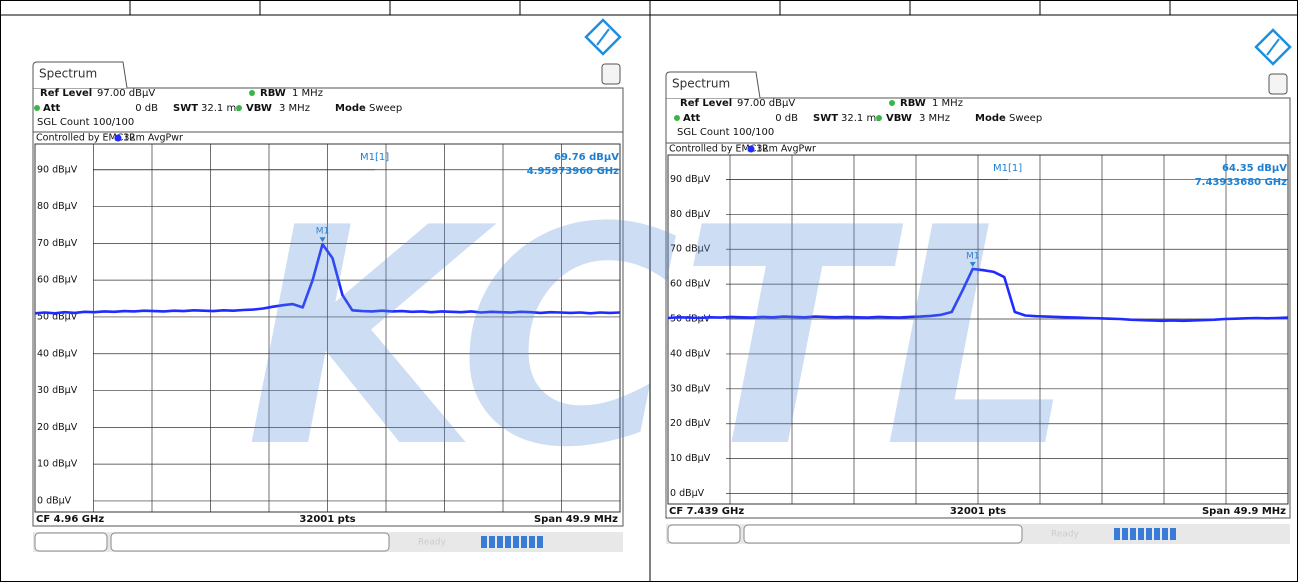 The width and height of the screenshot is (1298, 582). What do you see at coordinates (1241, 182) in the screenshot?
I see `marker-frequency: 7.43933680 GHz` at bounding box center [1241, 182].